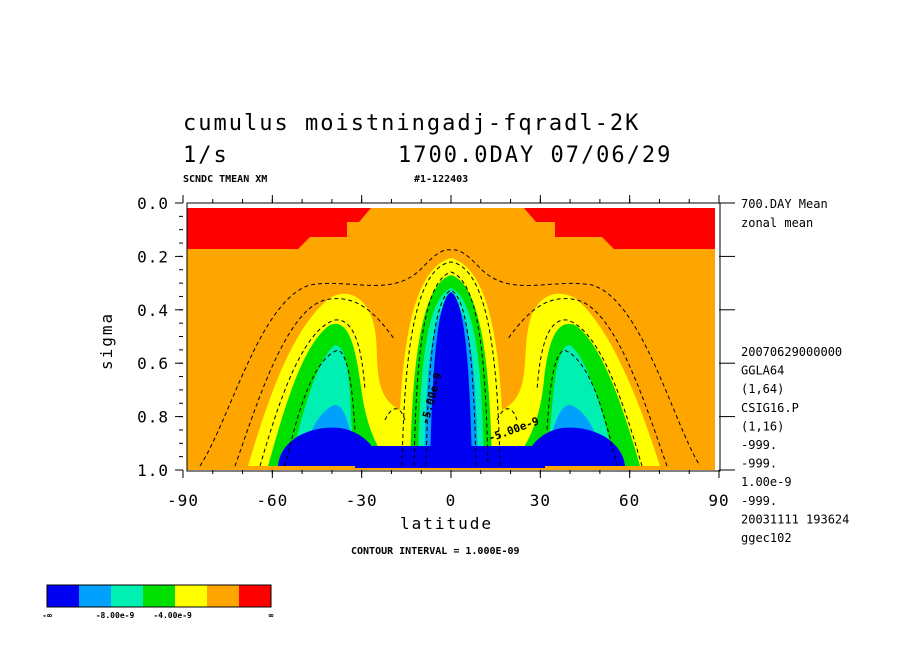 Image resolution: width=904 pixels, height=654 pixels. I want to click on side-meta-line: 20070629000000, so click(791, 352).